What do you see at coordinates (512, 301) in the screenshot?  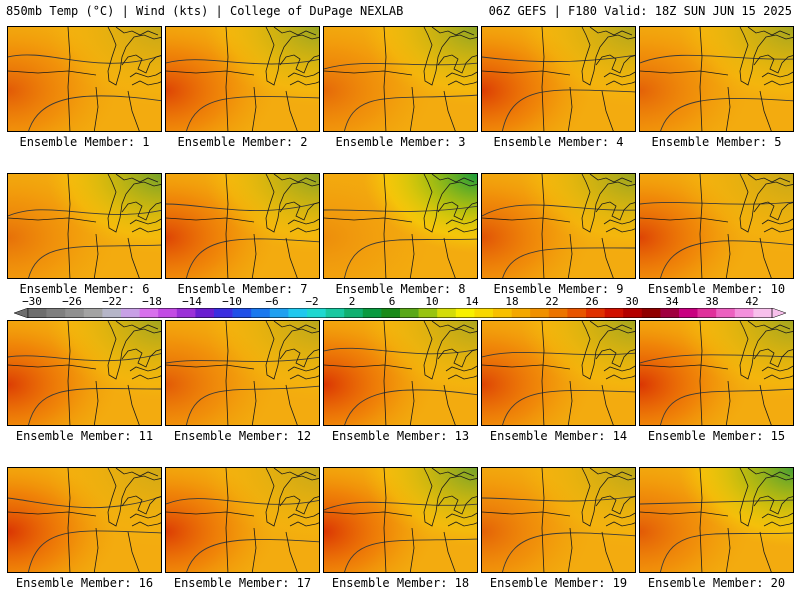 I see `colorbar-tick-label: 18` at bounding box center [512, 301].